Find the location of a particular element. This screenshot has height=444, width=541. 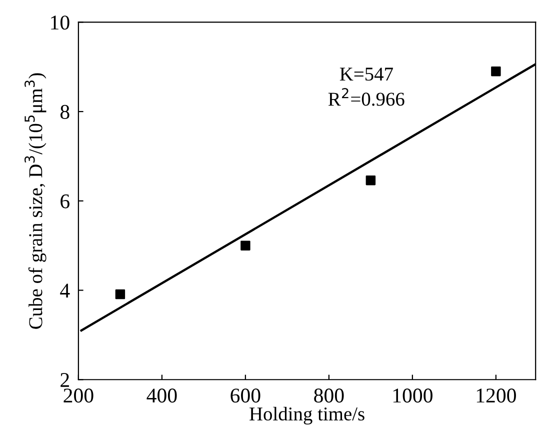

y-tick-label: 2 is located at coordinates (64, 380).